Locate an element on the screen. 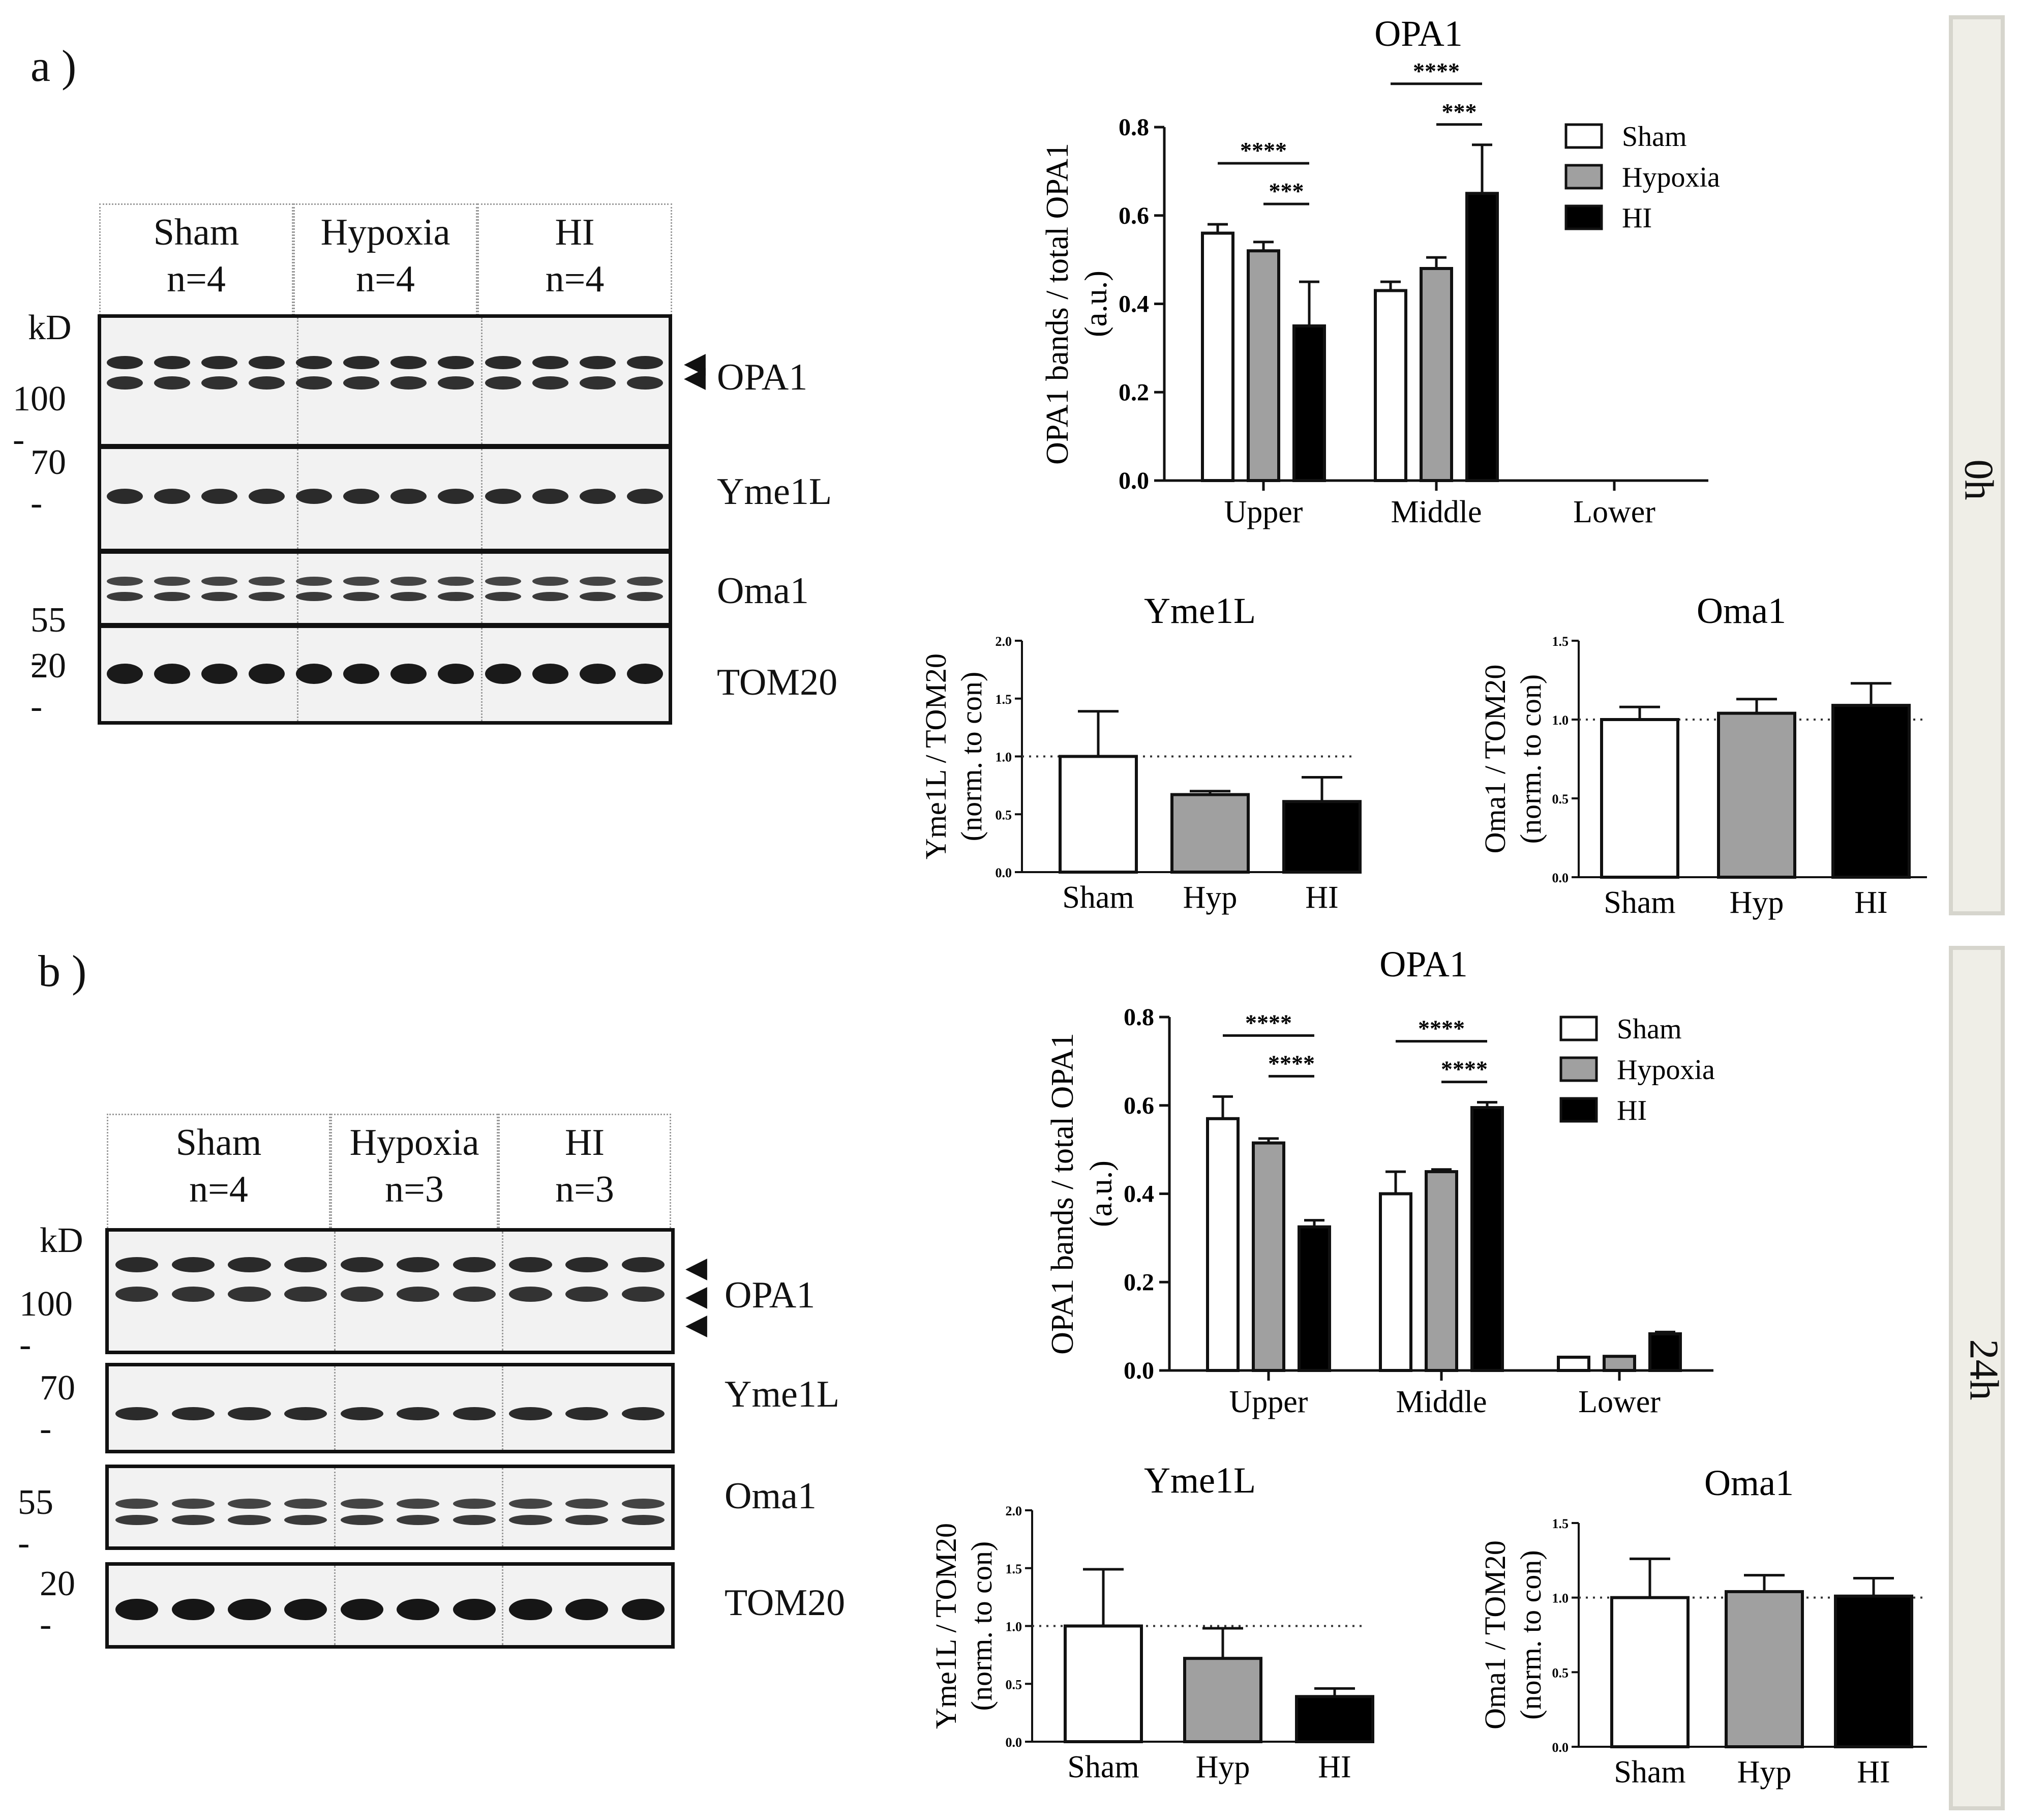 The height and width of the screenshot is (1820, 2019). marker-70: 70 - is located at coordinates (57, 1408).